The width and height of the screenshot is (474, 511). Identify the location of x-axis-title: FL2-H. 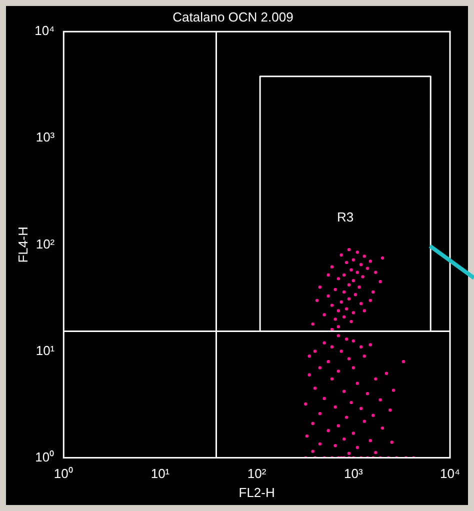
(256, 492).